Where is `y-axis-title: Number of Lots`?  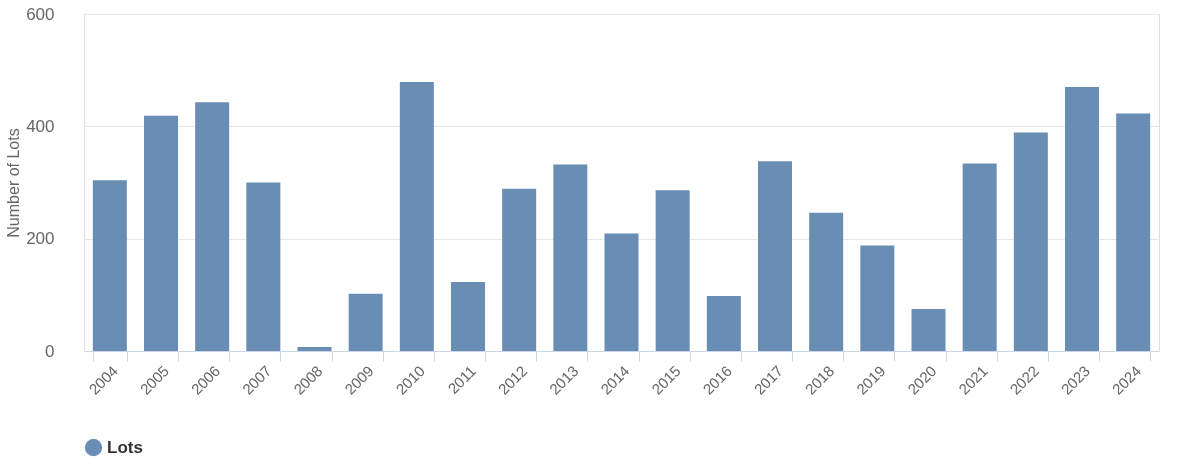
y-axis-title: Number of Lots is located at coordinates (14, 183).